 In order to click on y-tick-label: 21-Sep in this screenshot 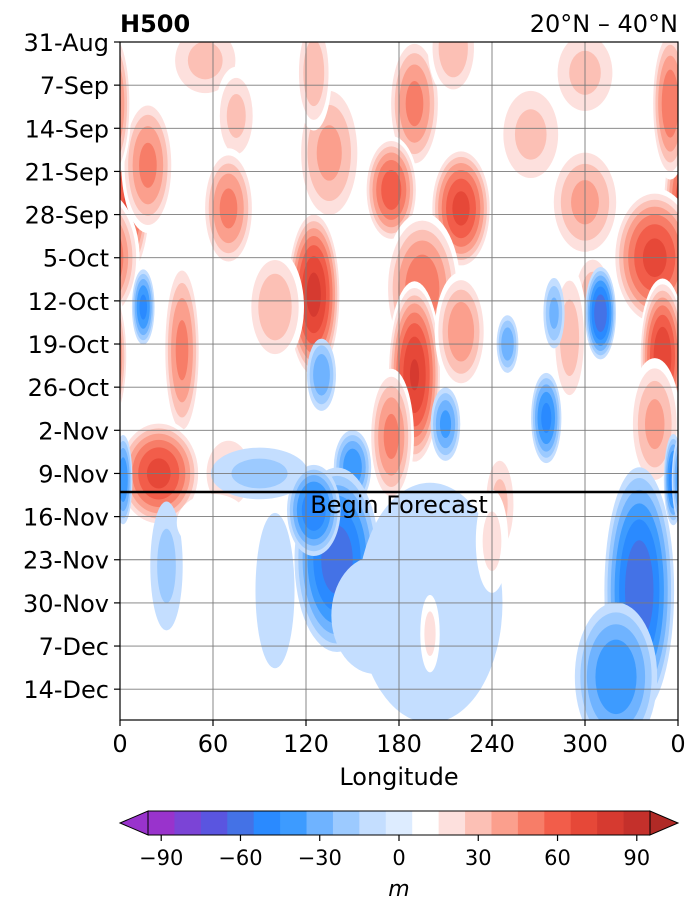, I will do `click(67, 172)`.